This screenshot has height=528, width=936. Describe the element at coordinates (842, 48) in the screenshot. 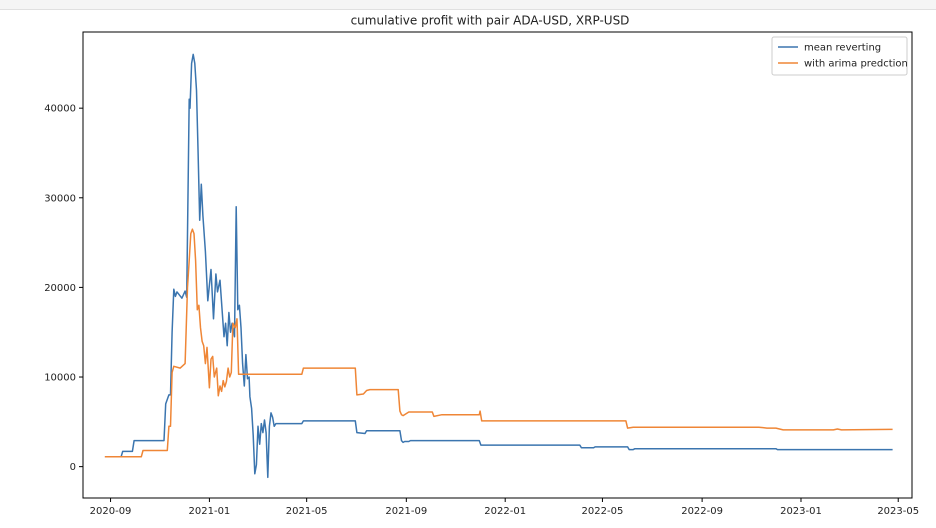

I see `legend-label-0: mean reverting` at that location.